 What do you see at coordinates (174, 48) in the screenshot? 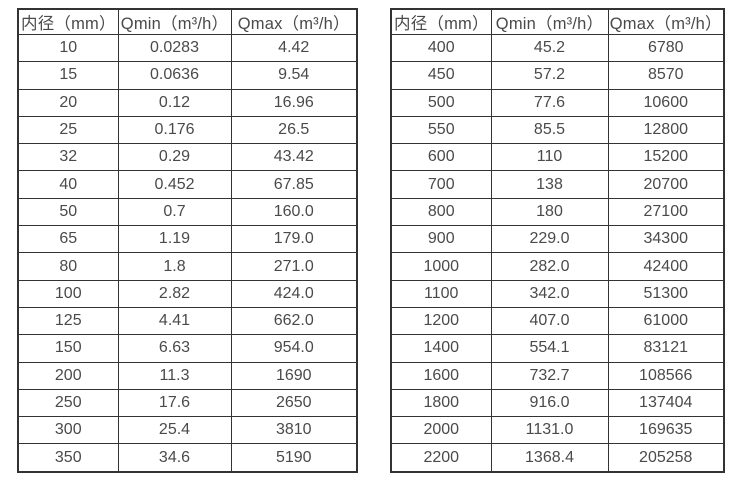
I see `table-cell: 0.0283` at bounding box center [174, 48].